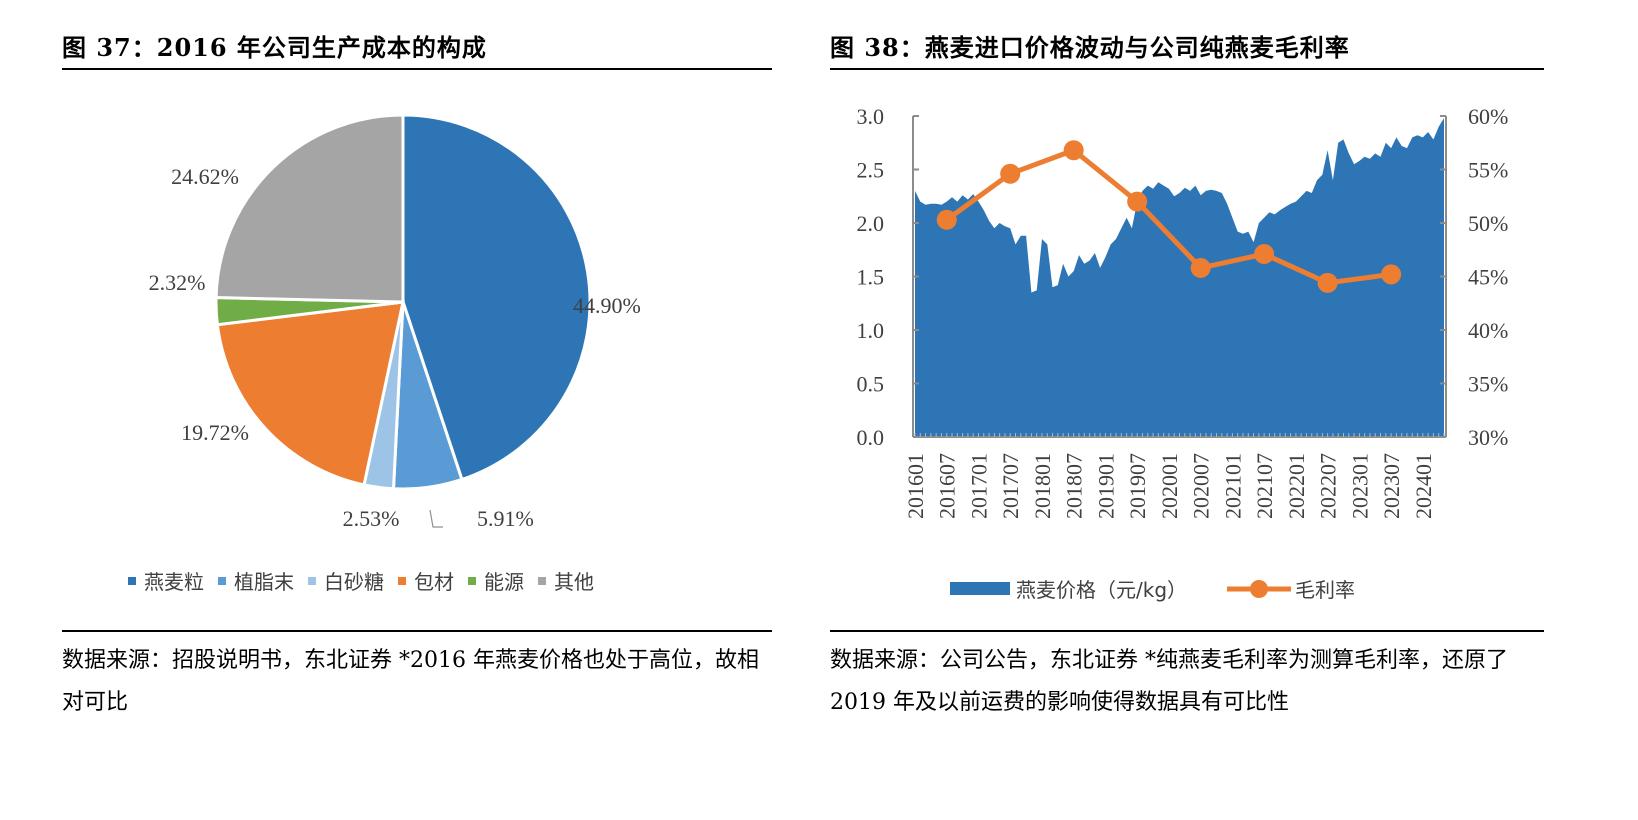 Image resolution: width=1638 pixels, height=820 pixels. I want to click on legend-area-swatch, so click(980, 588).